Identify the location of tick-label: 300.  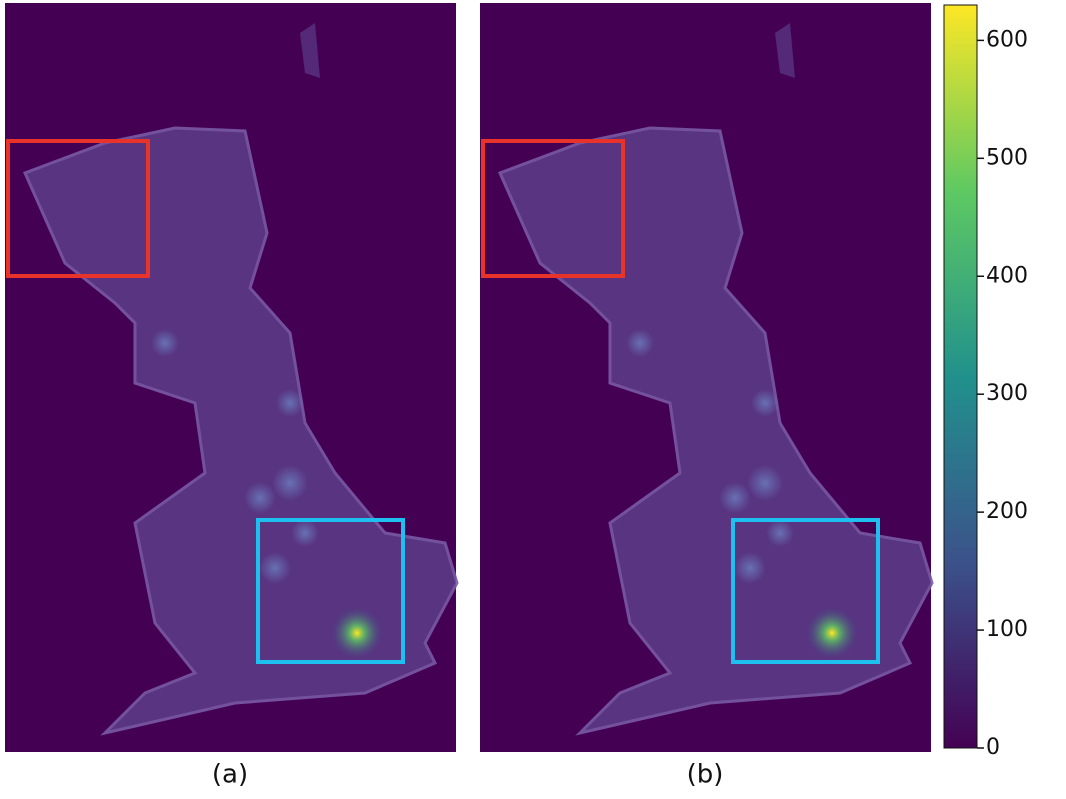
(1007, 393).